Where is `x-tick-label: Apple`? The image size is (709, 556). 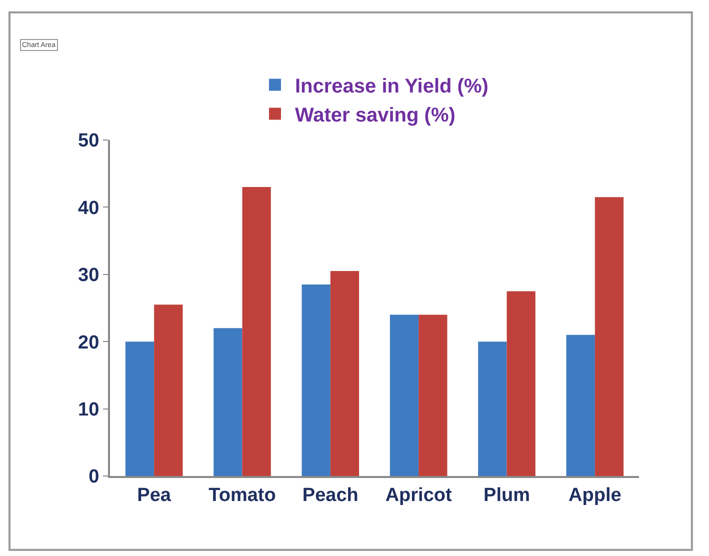
x-tick-label: Apple is located at coordinates (595, 495).